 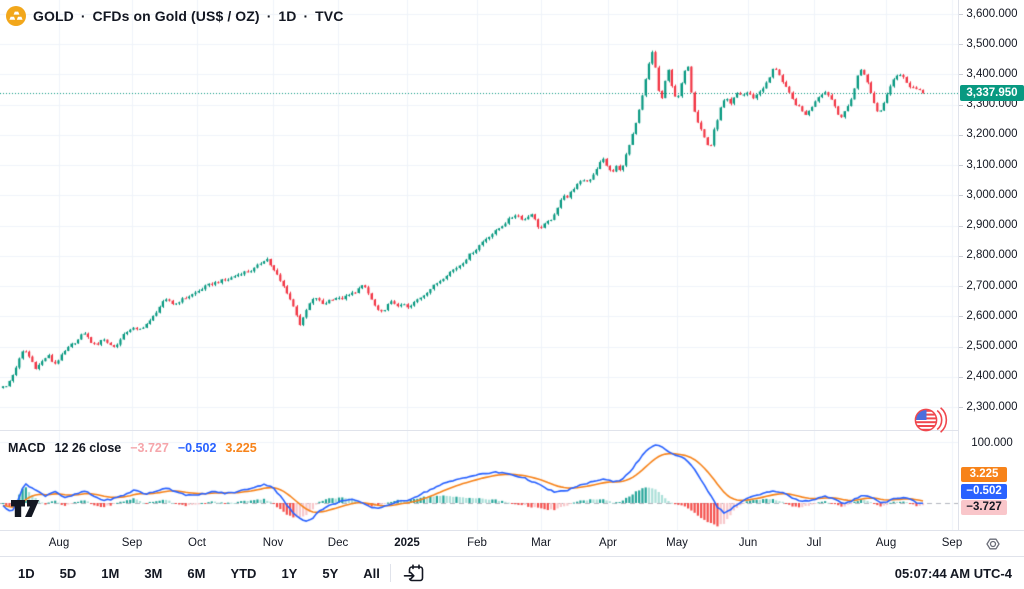 What do you see at coordinates (27, 448) in the screenshot?
I see `macd-indicator-title: MACD` at bounding box center [27, 448].